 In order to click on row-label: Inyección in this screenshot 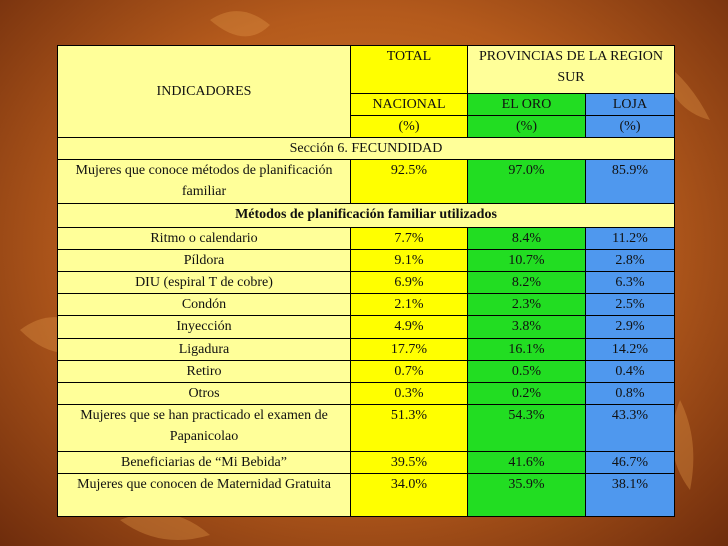, I will do `click(204, 327)`.